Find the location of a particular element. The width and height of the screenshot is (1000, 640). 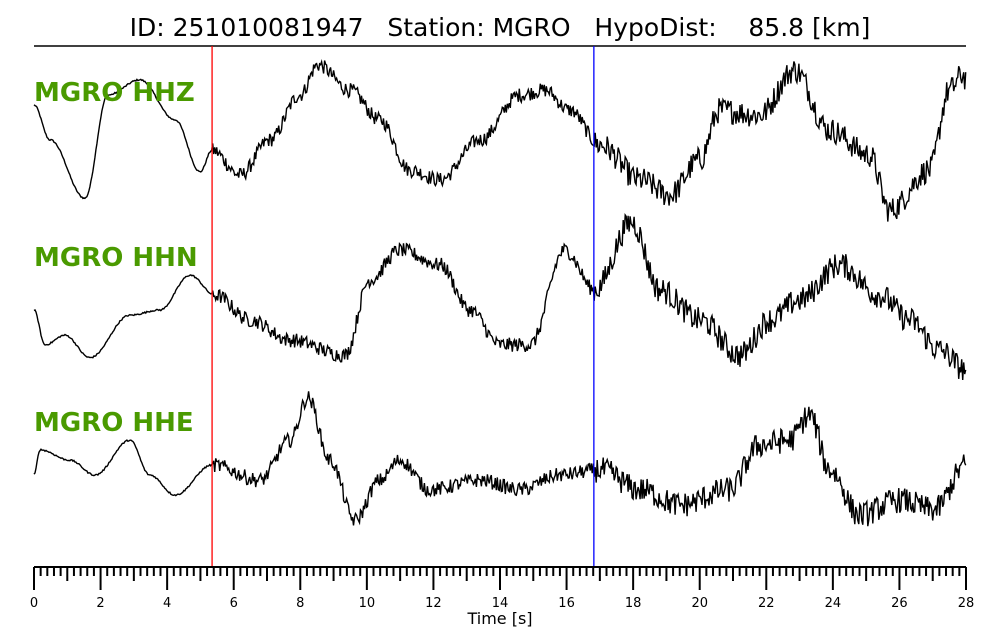

x-tick-label: 10 is located at coordinates (367, 603).